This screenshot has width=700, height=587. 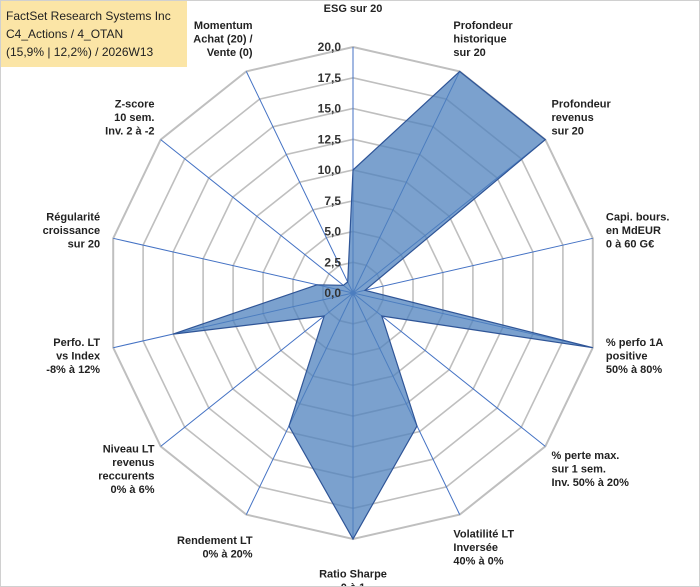 What do you see at coordinates (586, 456) in the screenshot?
I see `axis-label-line: % perte max.` at bounding box center [586, 456].